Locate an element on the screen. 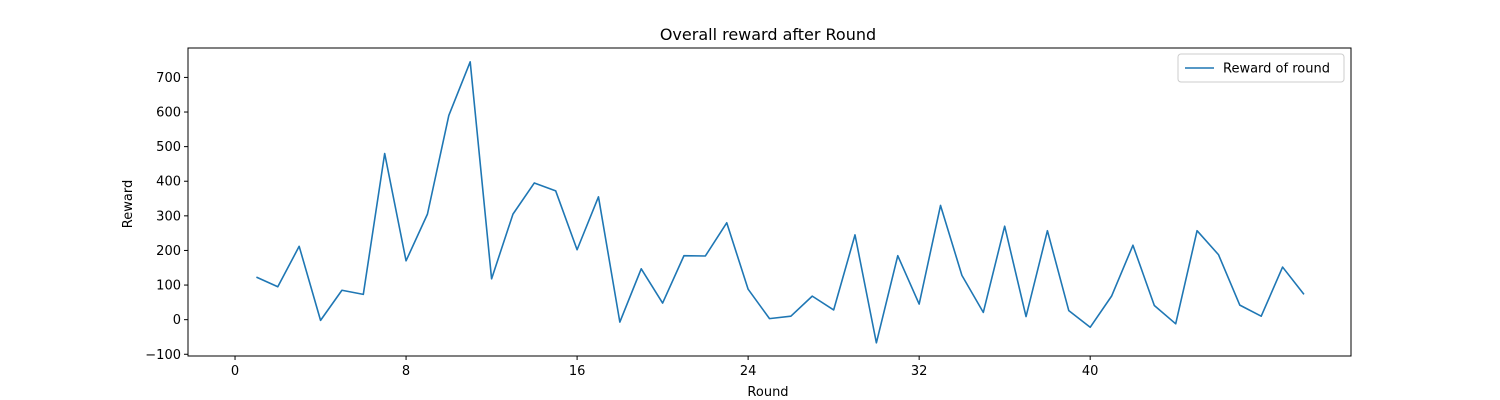 This screenshot has height=400, width=1500. y-tick-label: −100 is located at coordinates (163, 355).